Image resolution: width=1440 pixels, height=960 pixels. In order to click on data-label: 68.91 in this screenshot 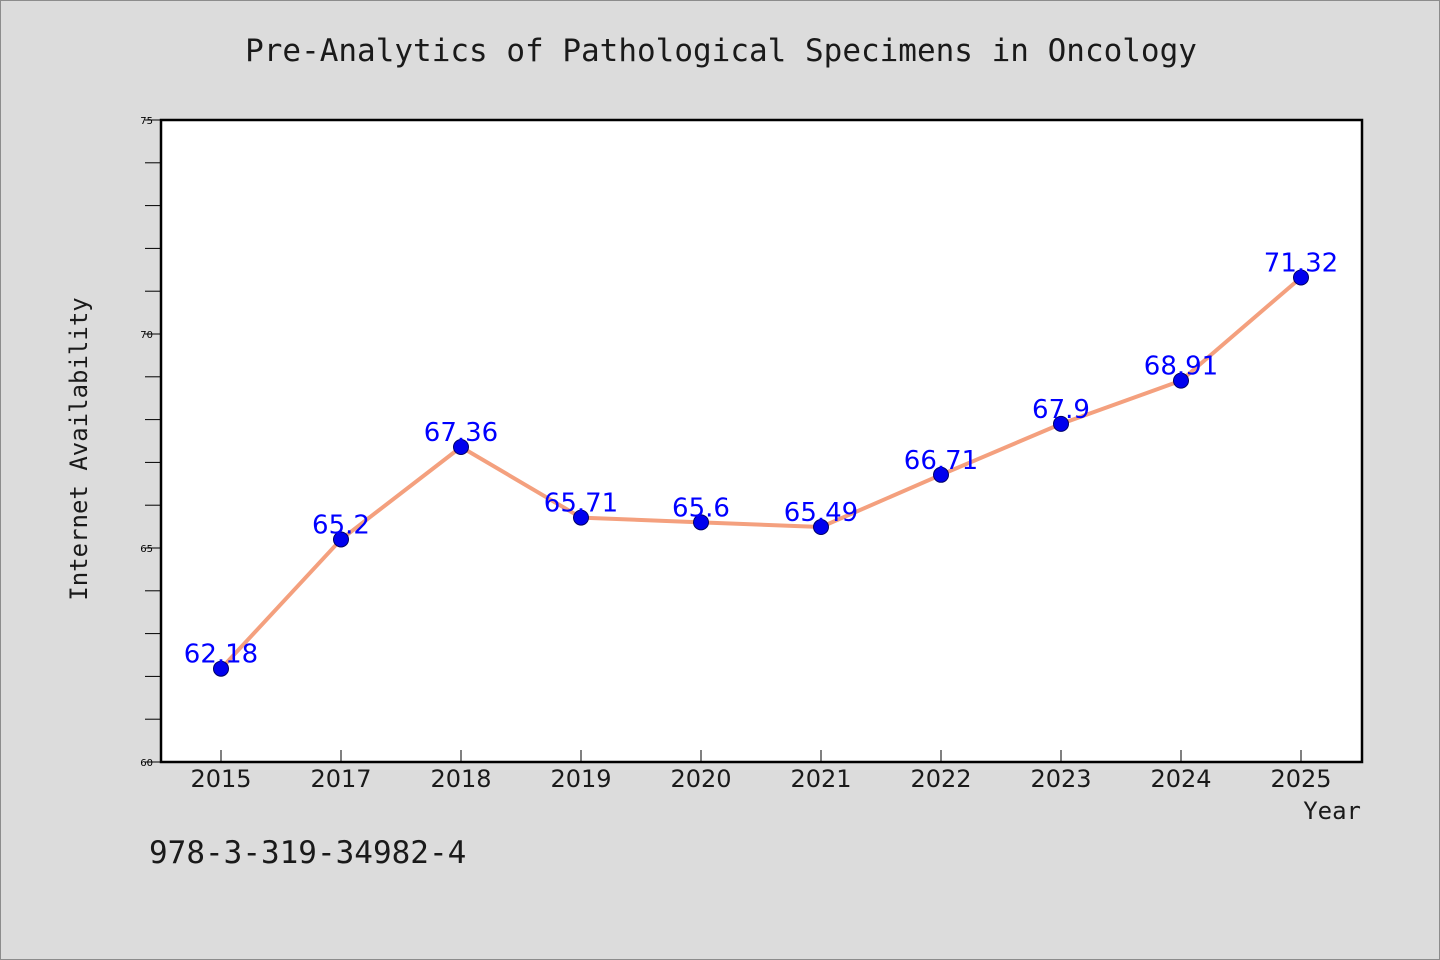, I will do `click(1181, 367)`.